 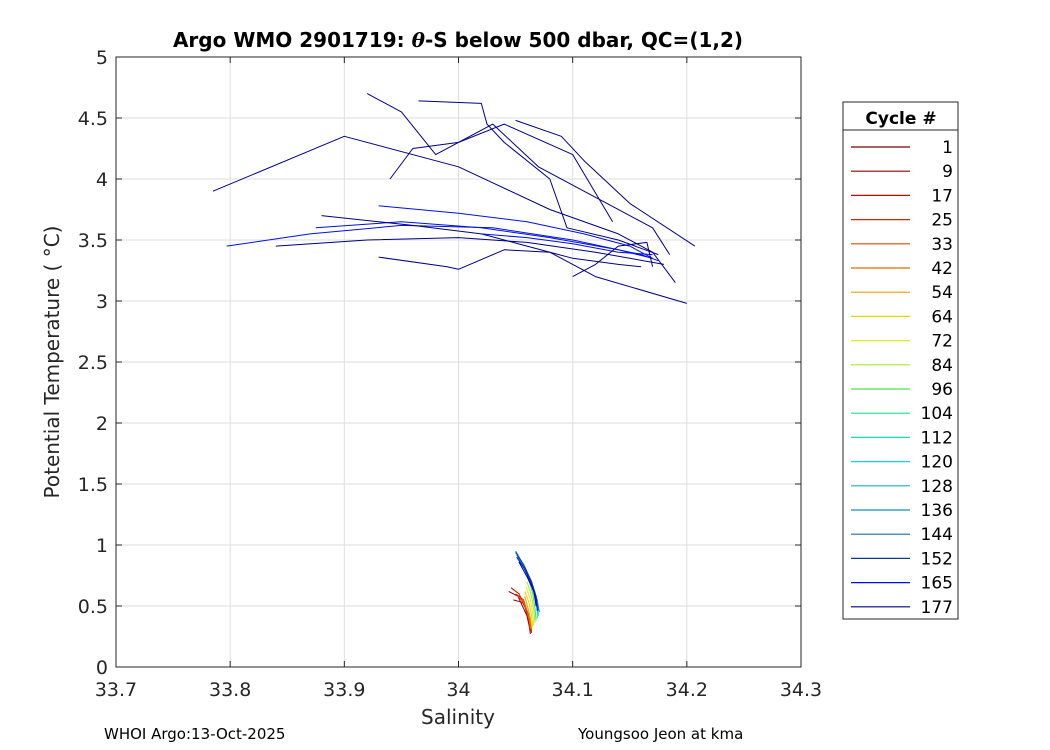 What do you see at coordinates (613, 259) in the screenshot?
I see `series-line-upper-m` at bounding box center [613, 259].